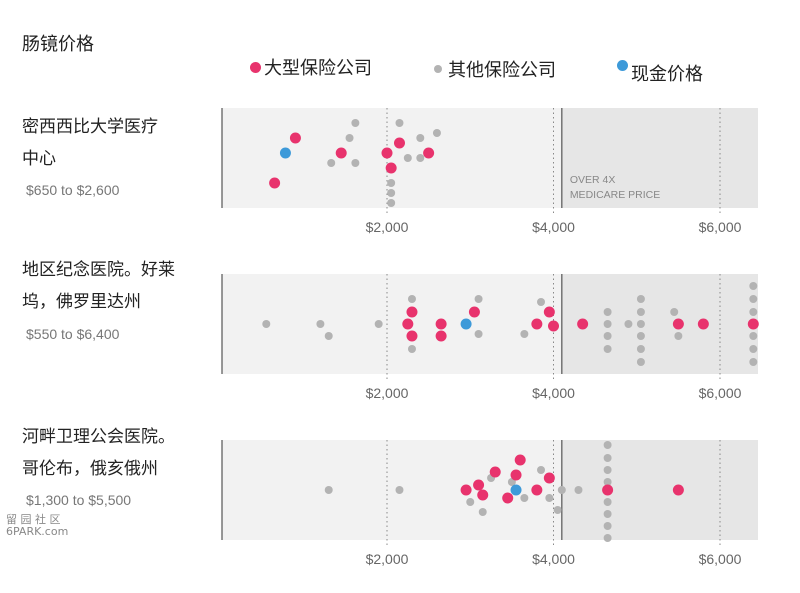 The height and width of the screenshot is (593, 800). I want to click on other-insurer-dot, so click(438, 69).